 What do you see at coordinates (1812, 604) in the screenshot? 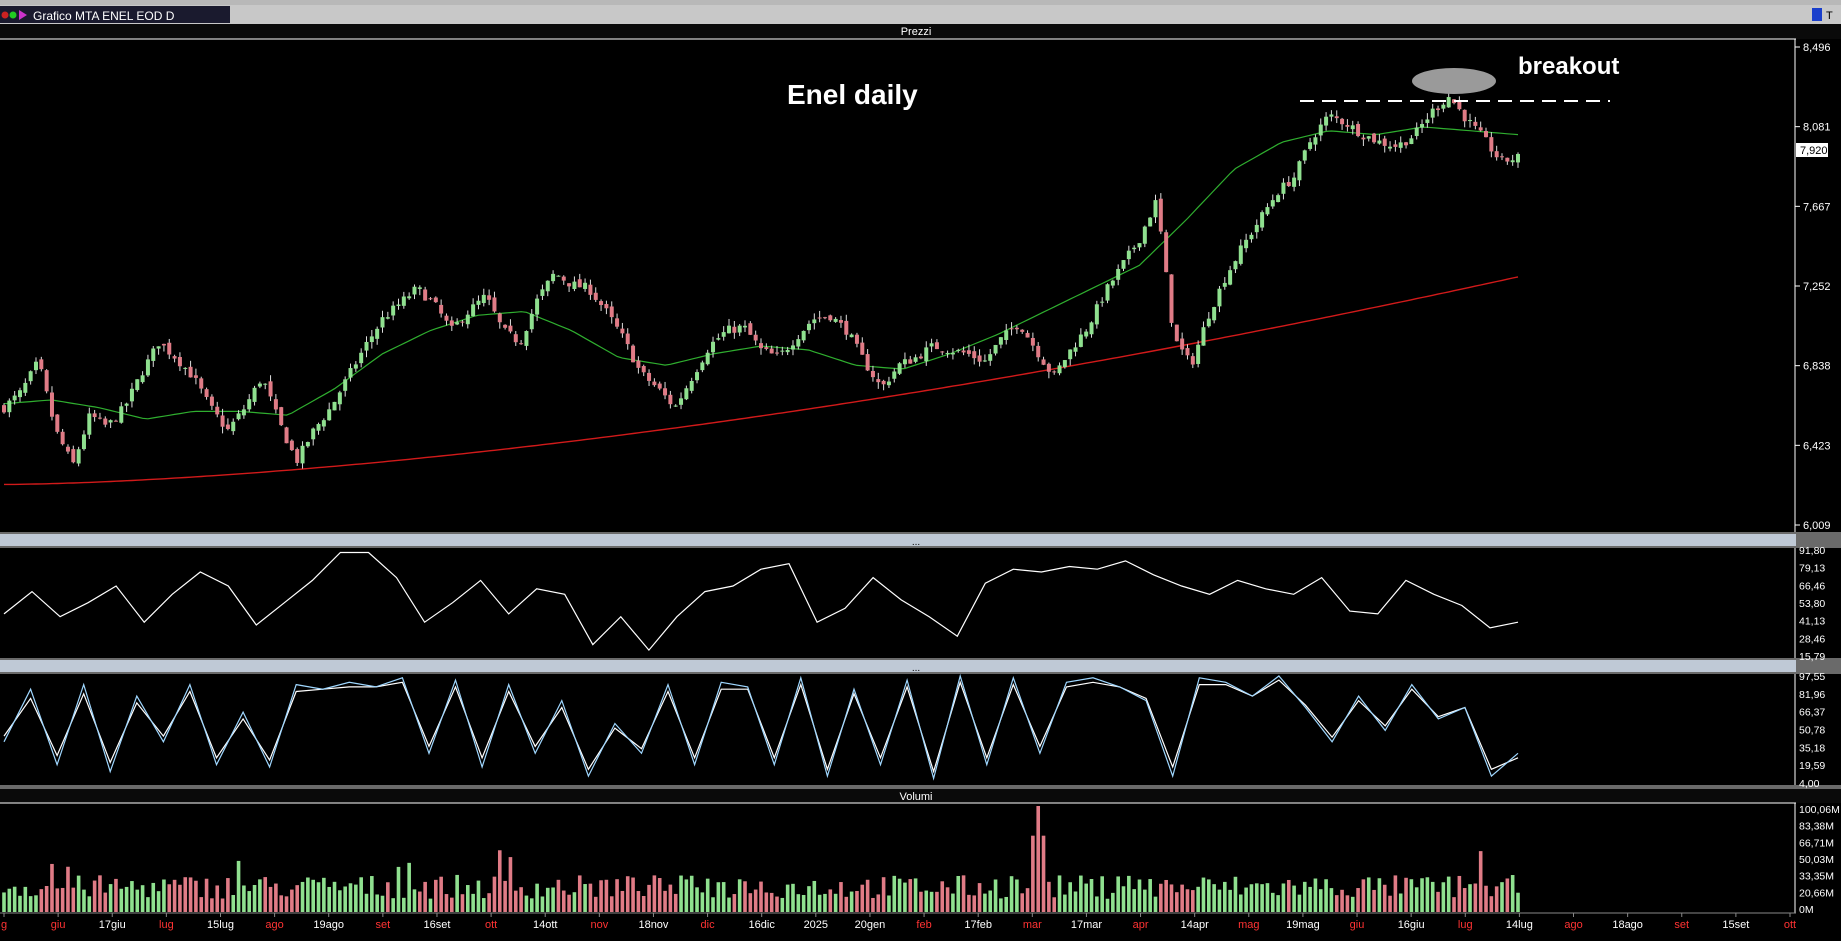
I see `axis-label: 53,80` at bounding box center [1812, 604].